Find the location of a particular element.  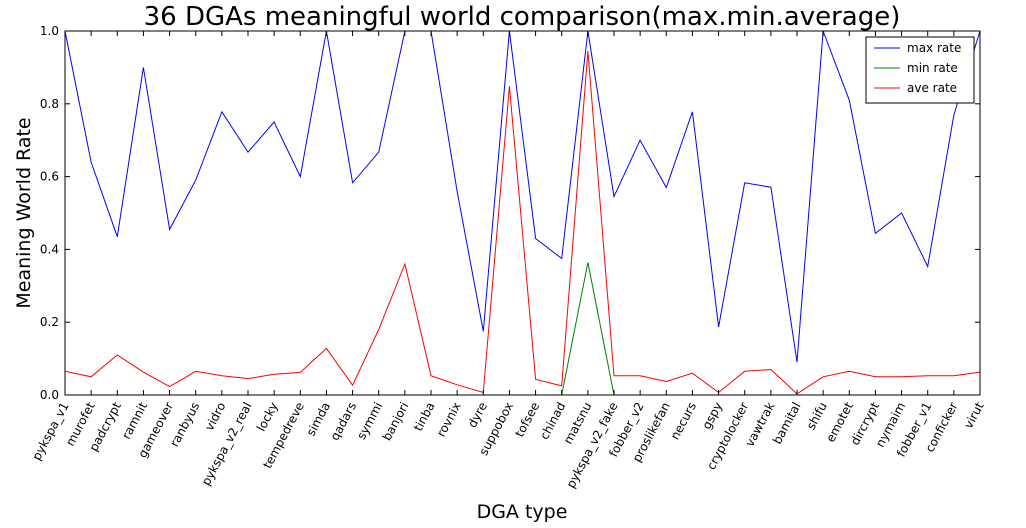

x-tick-label: tinba is located at coordinates (424, 417).